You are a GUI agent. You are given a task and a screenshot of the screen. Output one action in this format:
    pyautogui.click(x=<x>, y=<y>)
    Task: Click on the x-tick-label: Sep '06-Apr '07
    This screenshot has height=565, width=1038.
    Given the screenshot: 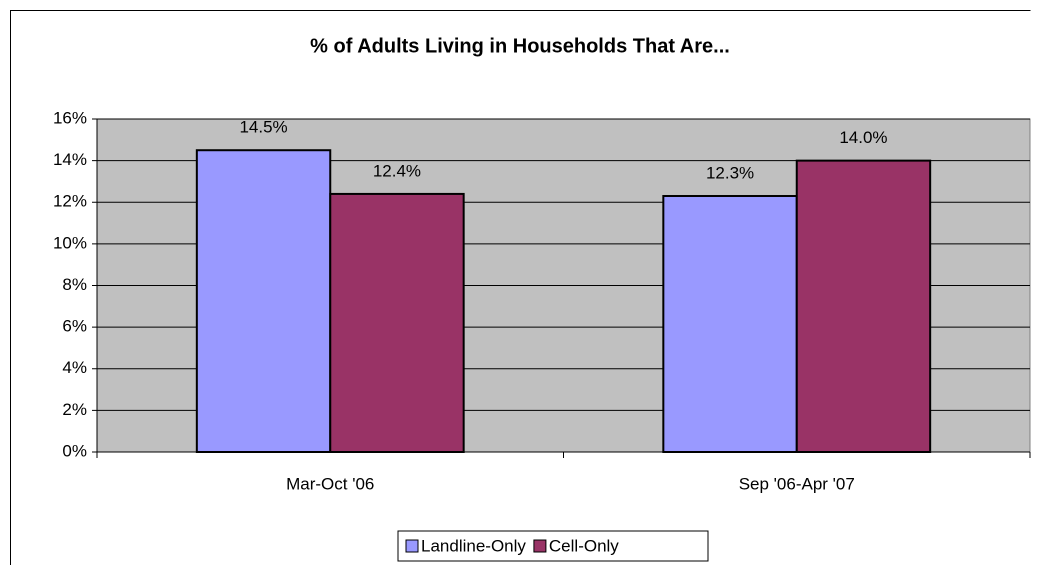 What is the action you would take?
    pyautogui.click(x=797, y=483)
    